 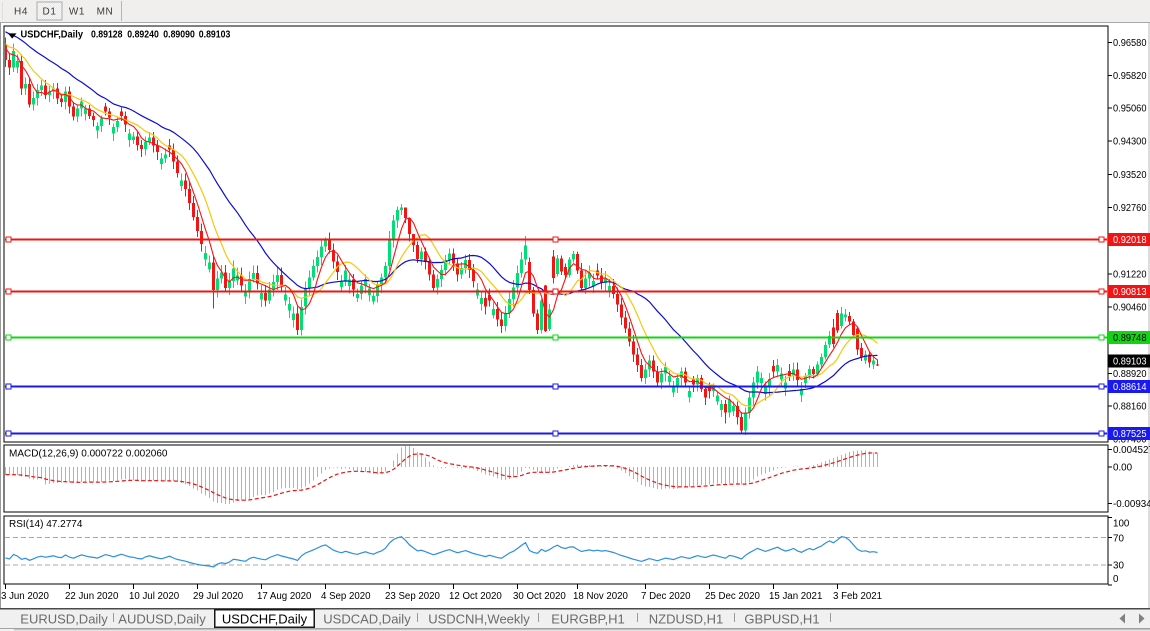 I want to click on svg-text: NZDUSD,H1, so click(x=686, y=619).